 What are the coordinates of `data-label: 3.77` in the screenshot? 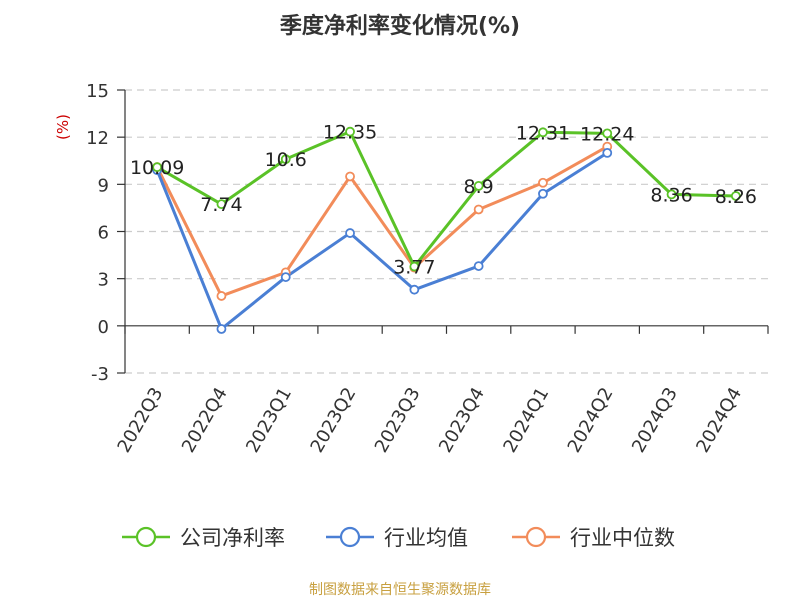 It's located at (414, 268).